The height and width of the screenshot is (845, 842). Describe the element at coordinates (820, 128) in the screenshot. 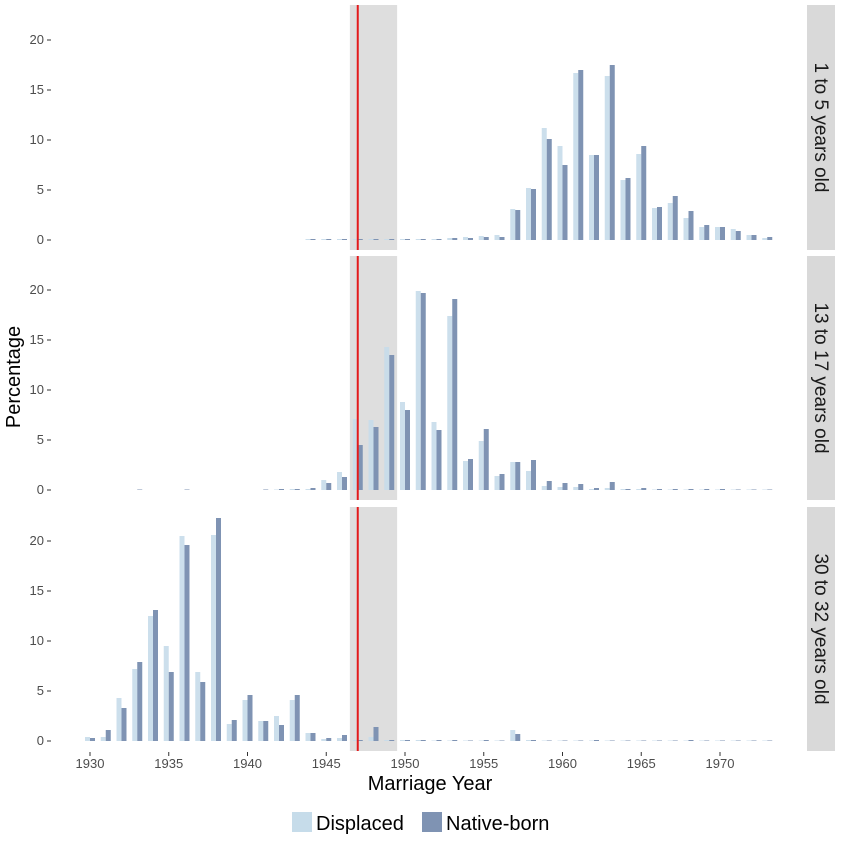

I see `facet-strip-label: 1 to 5 years old` at that location.